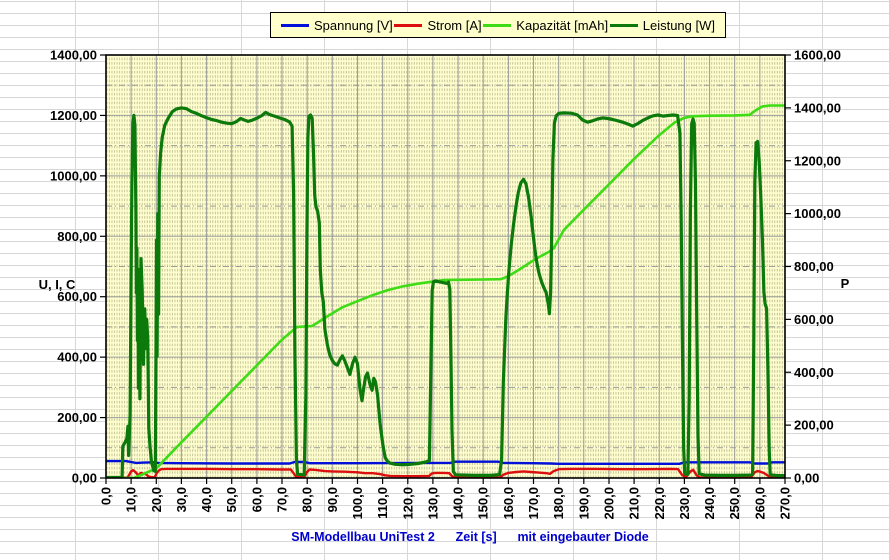 The width and height of the screenshot is (889, 560). Describe the element at coordinates (156, 499) in the screenshot. I see `x-axis-tick-label: 20,0` at that location.